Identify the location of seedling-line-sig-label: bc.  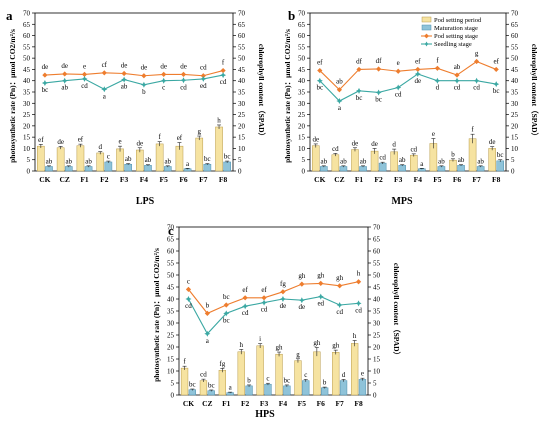
(359, 98).